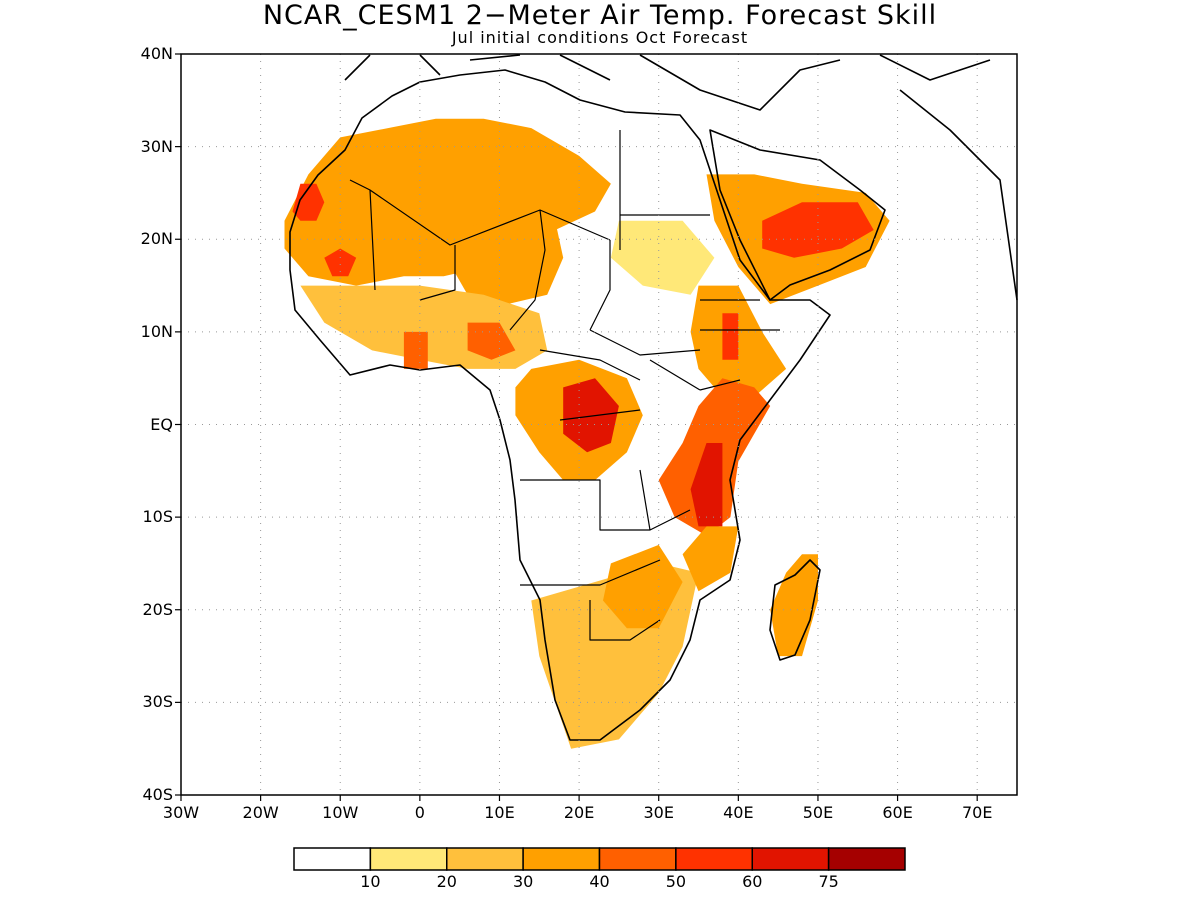 This screenshot has width=1200, height=900. What do you see at coordinates (415, 350) in the screenshot?
I see `skill-region-ghana-core` at bounding box center [415, 350].